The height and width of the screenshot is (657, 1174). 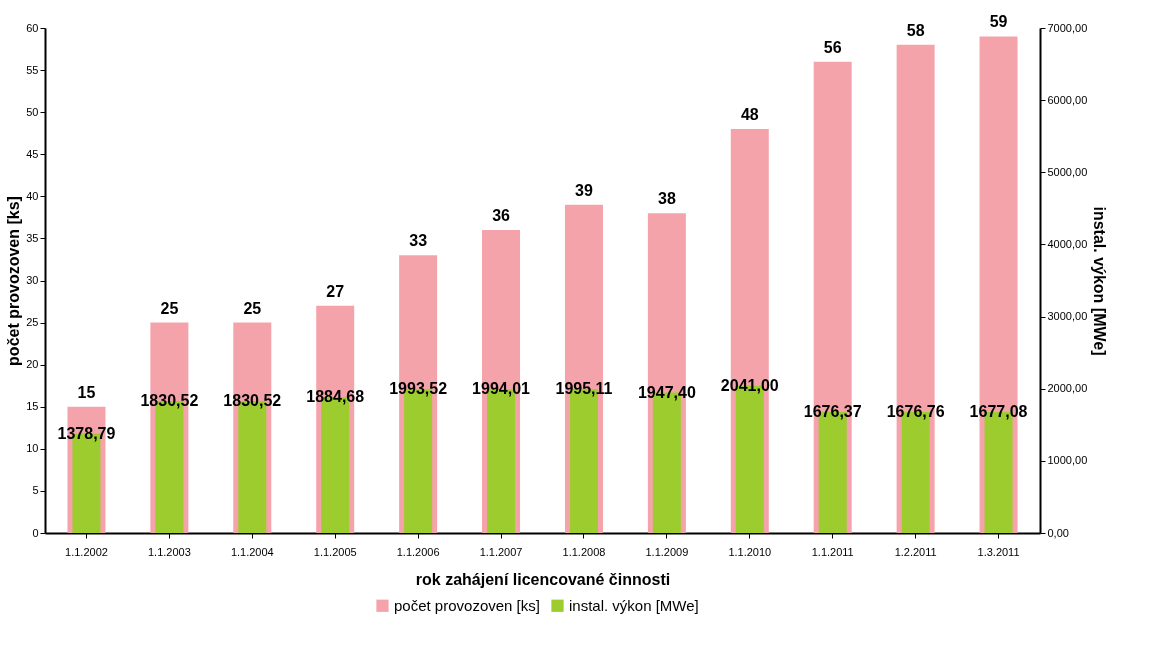 I want to click on y2-tick-label: 4000,00, so click(x=1067, y=243).